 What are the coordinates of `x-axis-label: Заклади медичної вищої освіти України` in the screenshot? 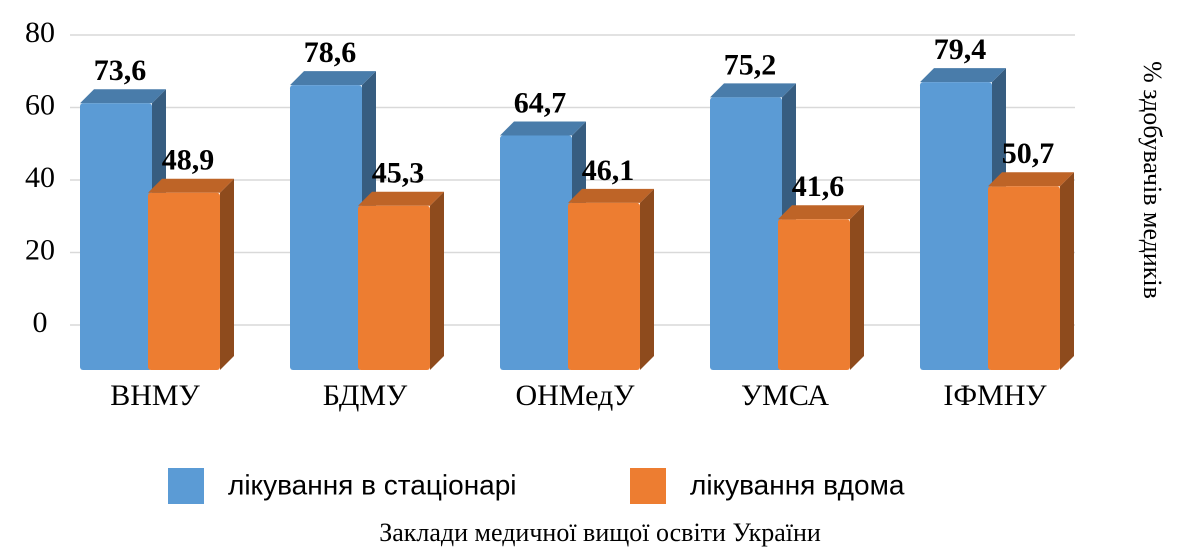 It's located at (600, 532).